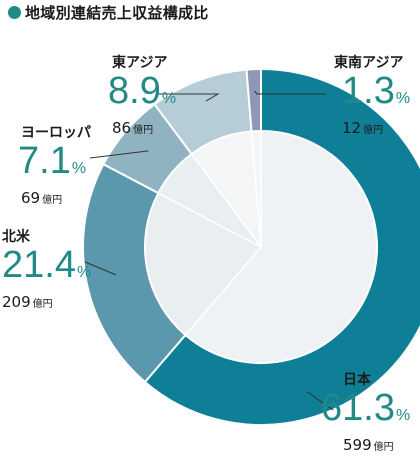  I want to click on region-percent: 7.1%, so click(52, 161).